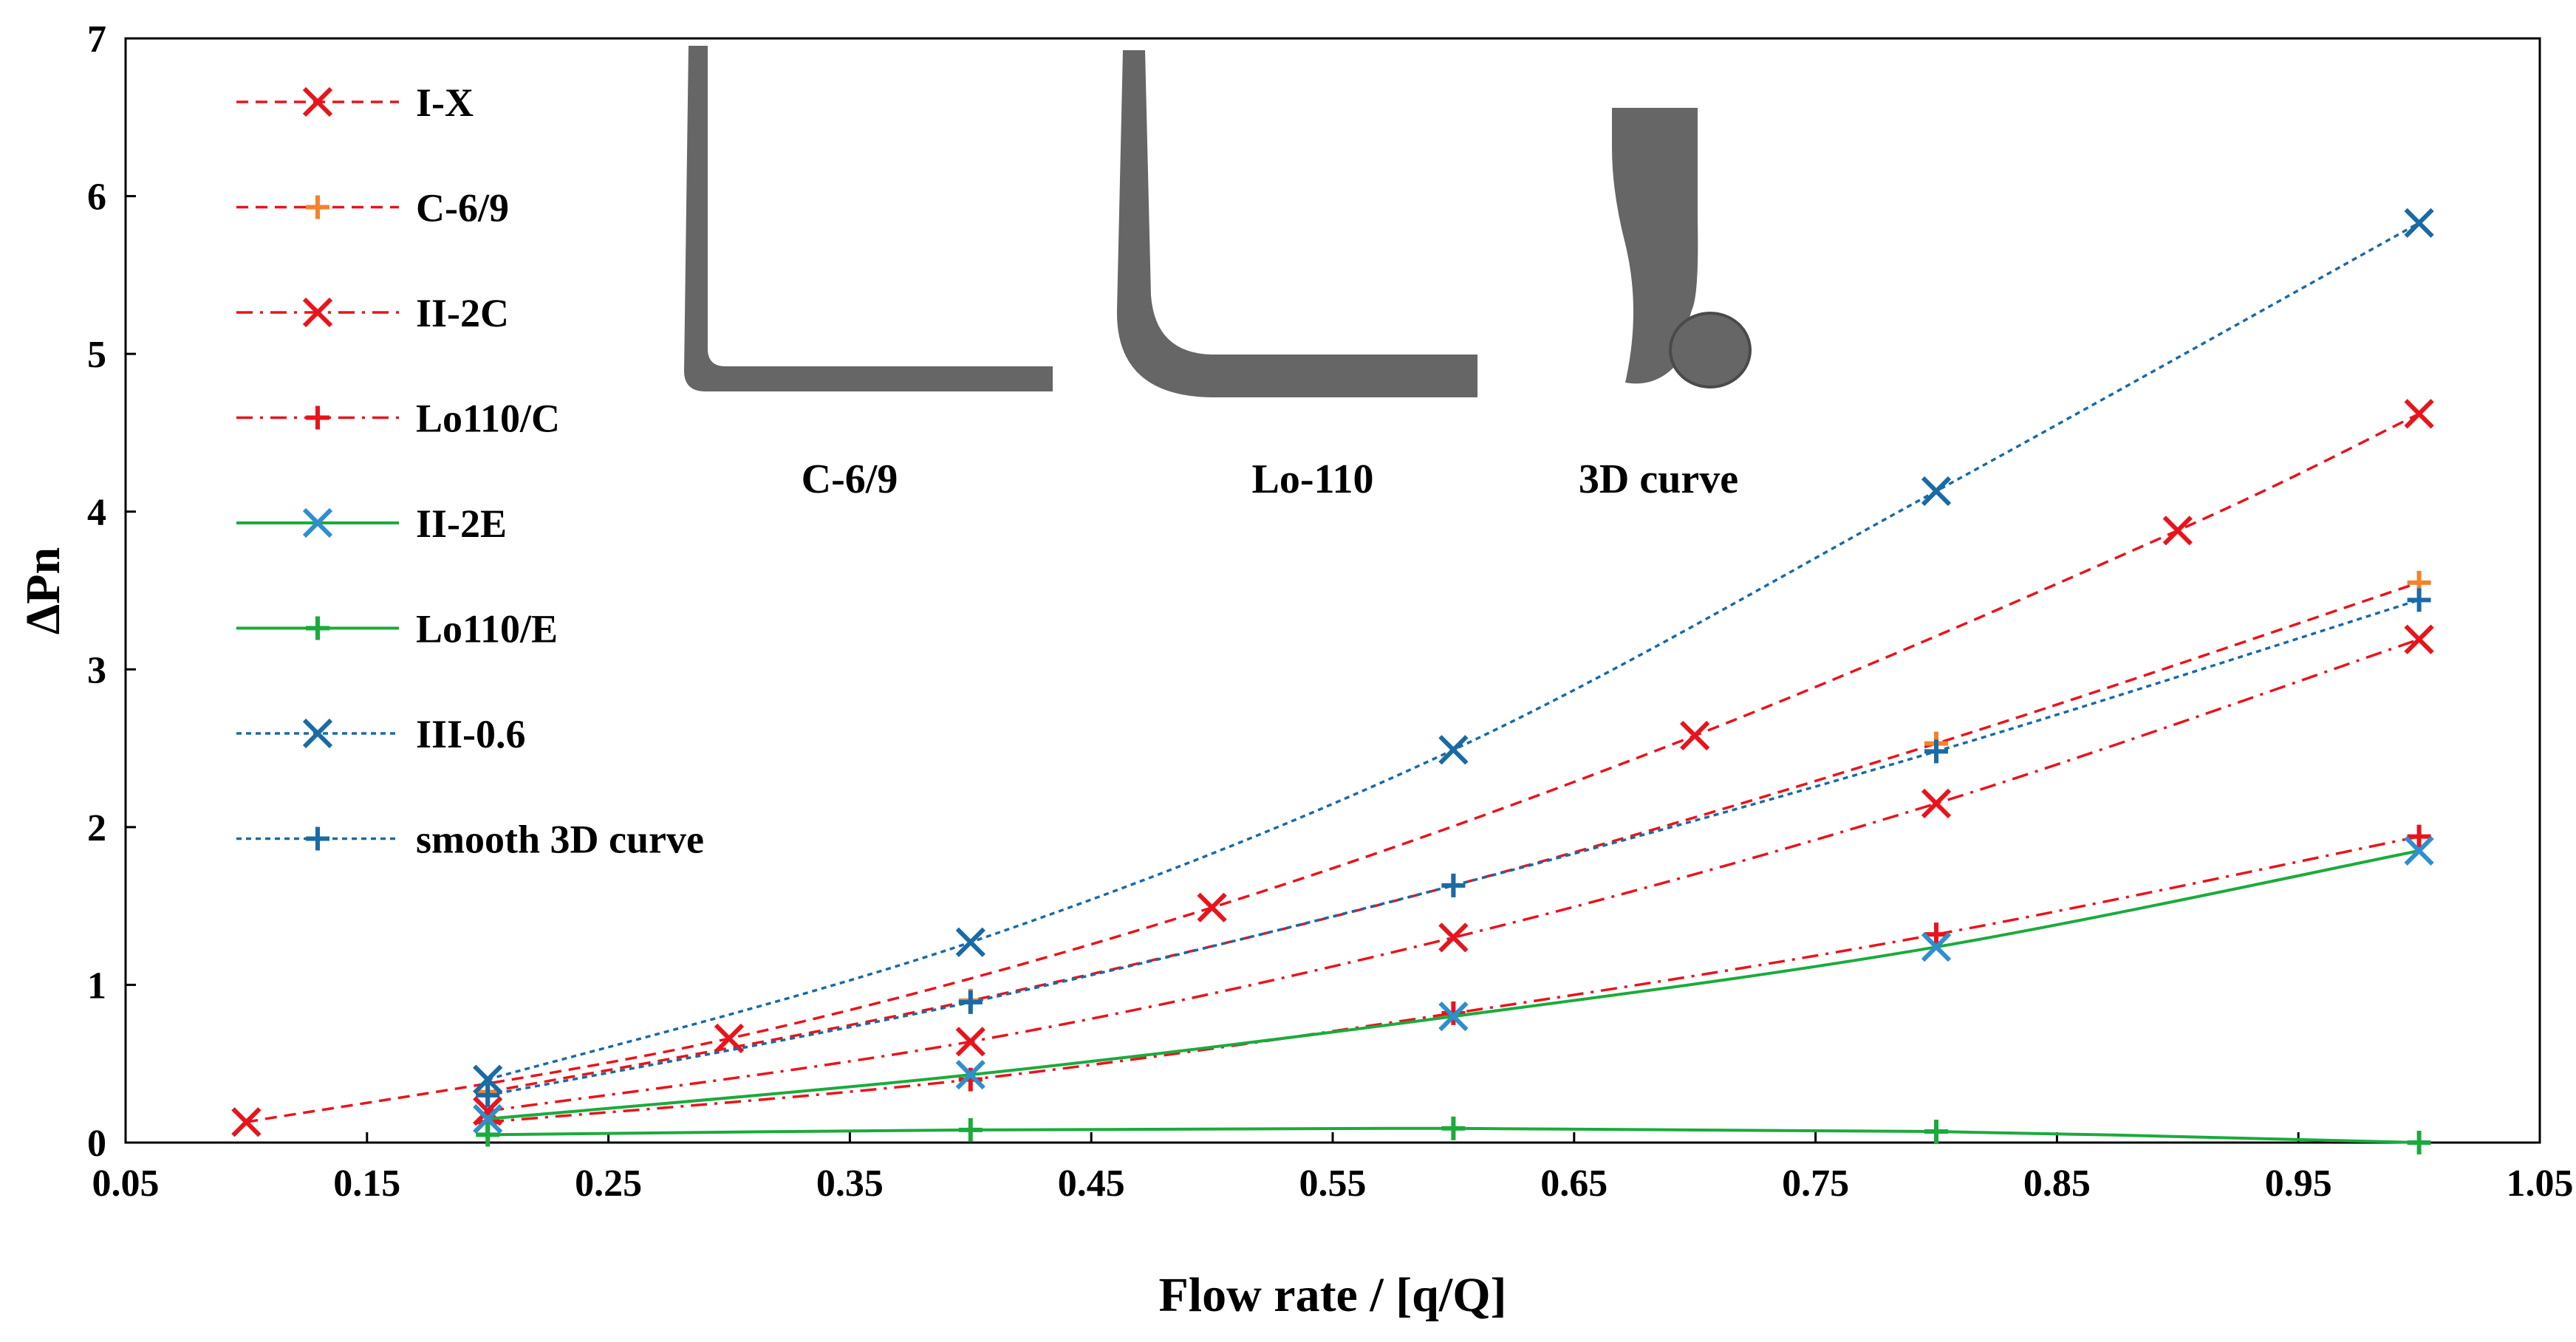  Describe the element at coordinates (471, 734) in the screenshot. I see `legend-label: III-0.6` at that location.